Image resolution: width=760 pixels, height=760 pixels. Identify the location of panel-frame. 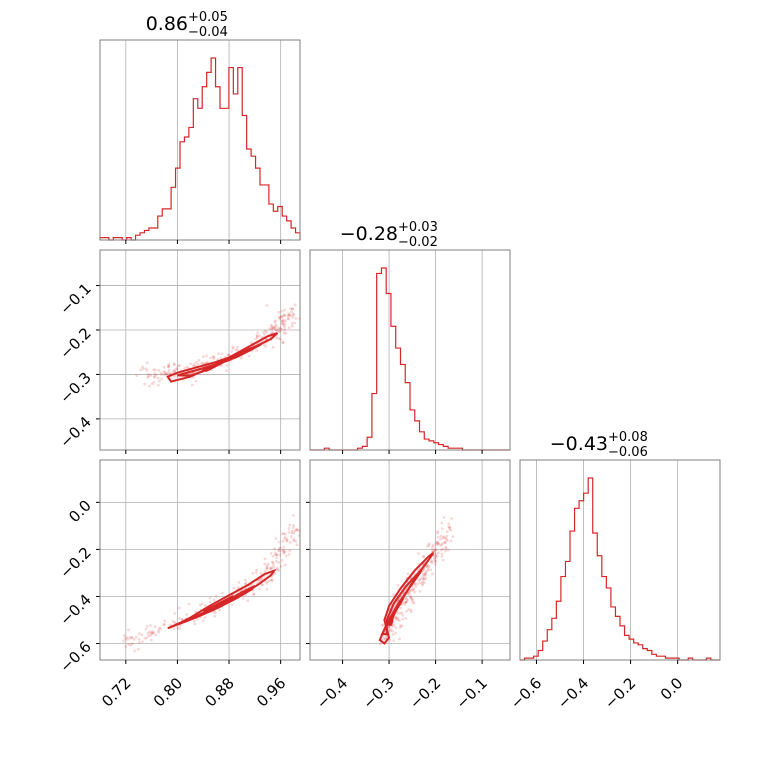
(410, 350).